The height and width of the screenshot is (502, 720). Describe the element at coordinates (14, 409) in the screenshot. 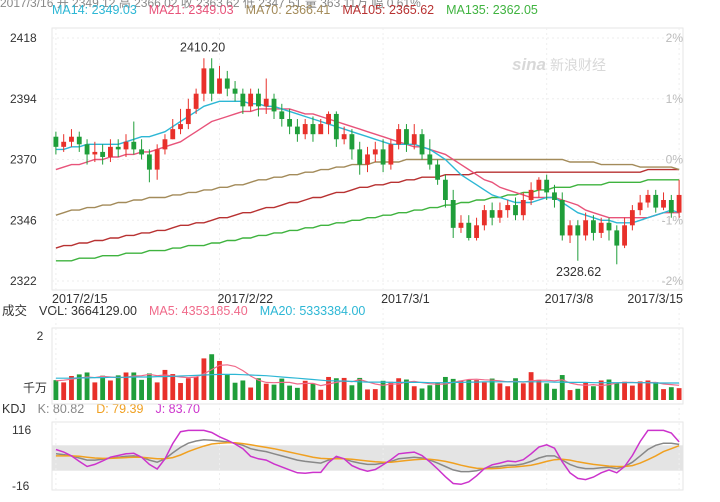

I see `kdj-legend-item-0: KDJ` at that location.